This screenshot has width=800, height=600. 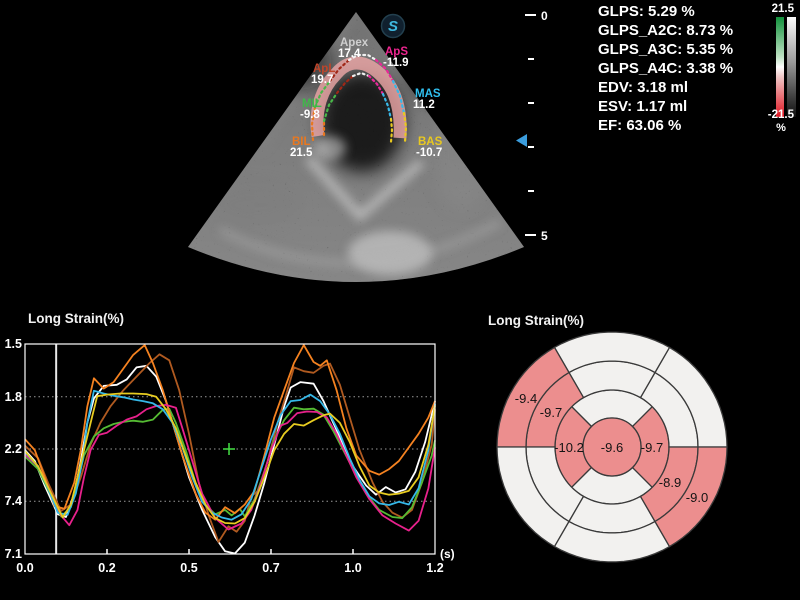 I want to click on depth-label-bottom: 5, so click(x=544, y=236).